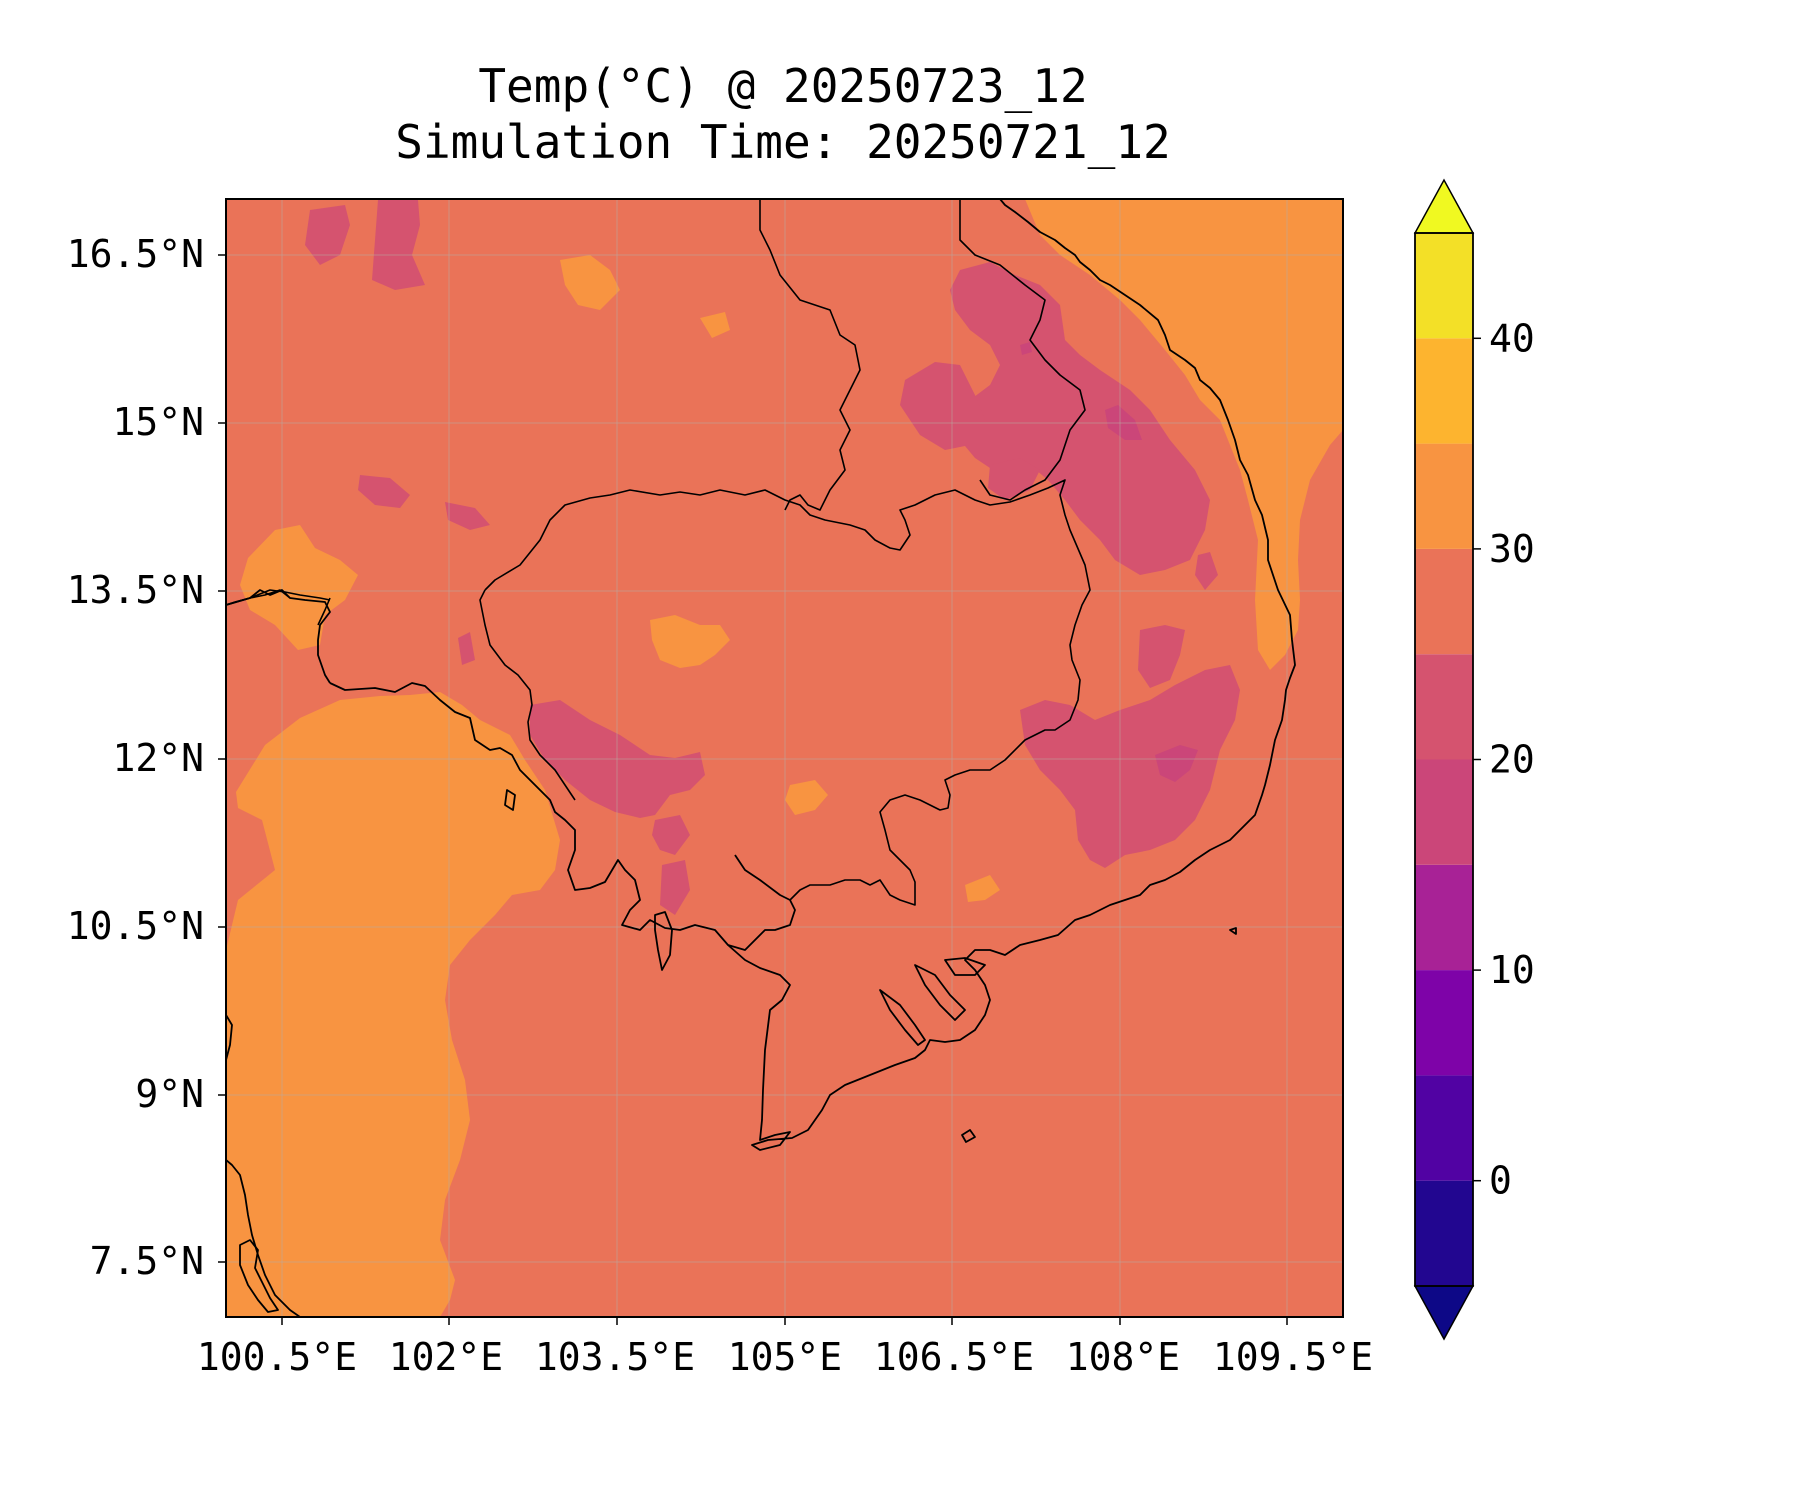  Describe the element at coordinates (1026, 348) in the screenshot. I see `contour-15-20-core-c` at that location.